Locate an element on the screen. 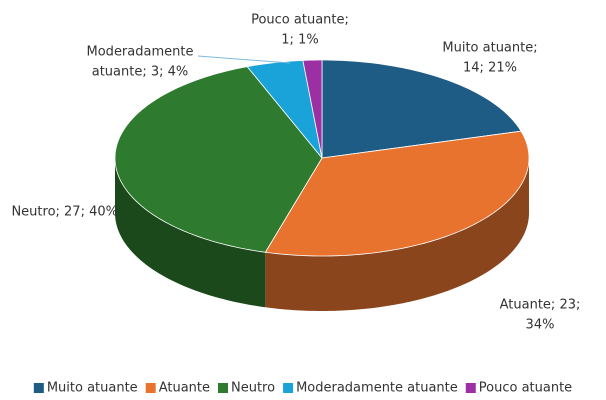 This screenshot has height=400, width=606. data-label: Muito atuante; is located at coordinates (489, 48).